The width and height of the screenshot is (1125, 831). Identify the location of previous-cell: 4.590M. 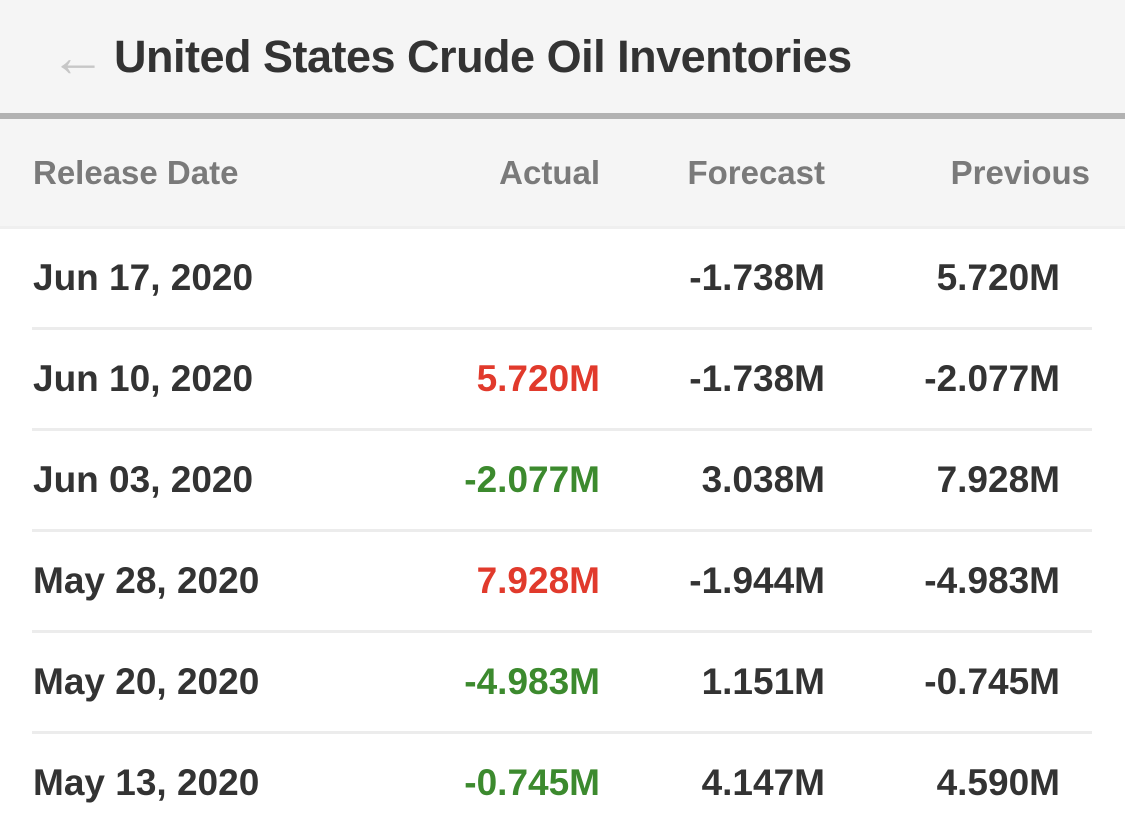
(998, 782).